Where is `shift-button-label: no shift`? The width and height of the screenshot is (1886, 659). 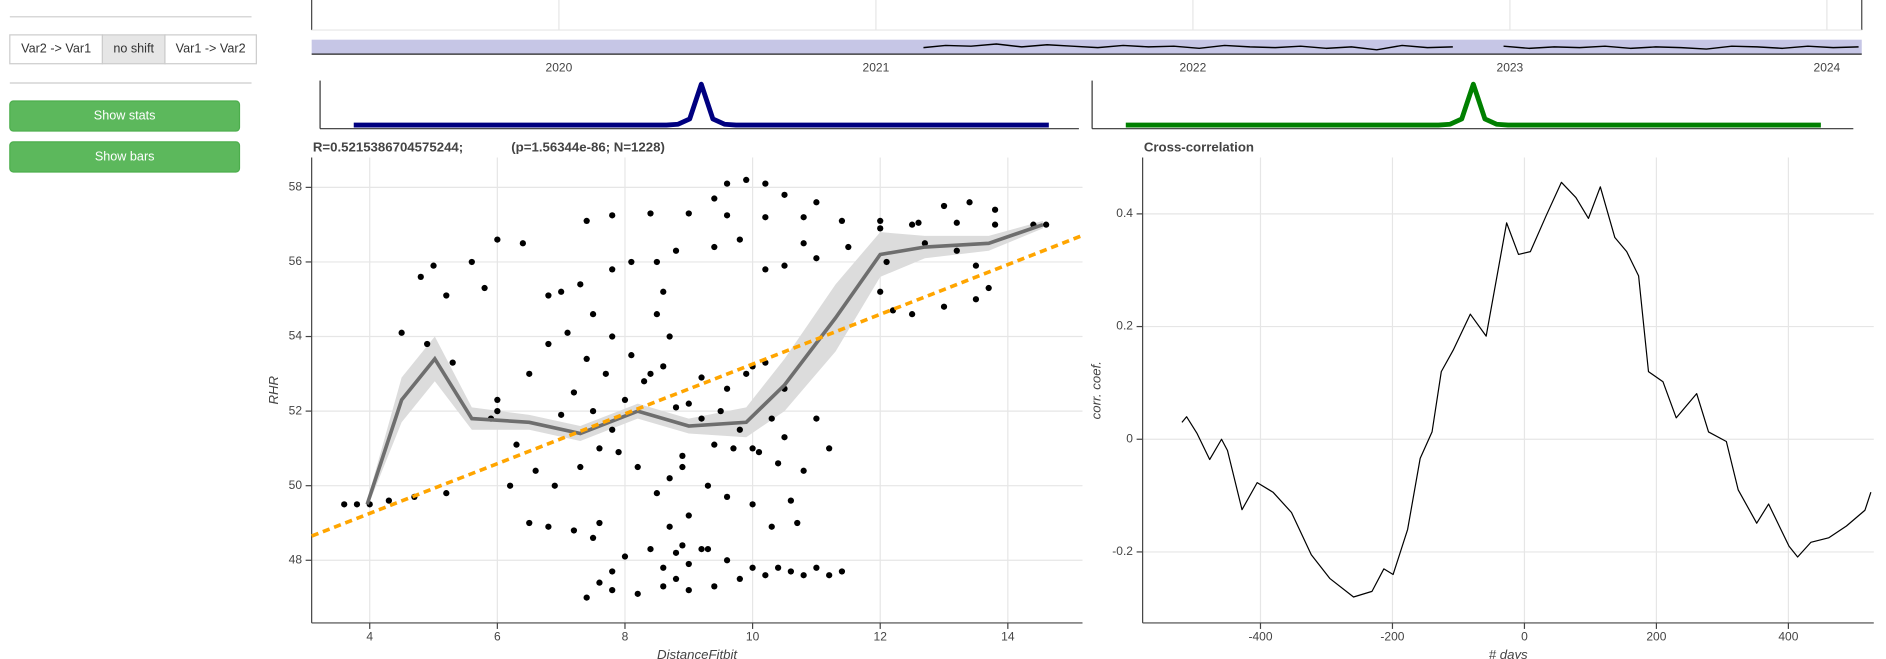
shift-button-label: no shift is located at coordinates (133, 49).